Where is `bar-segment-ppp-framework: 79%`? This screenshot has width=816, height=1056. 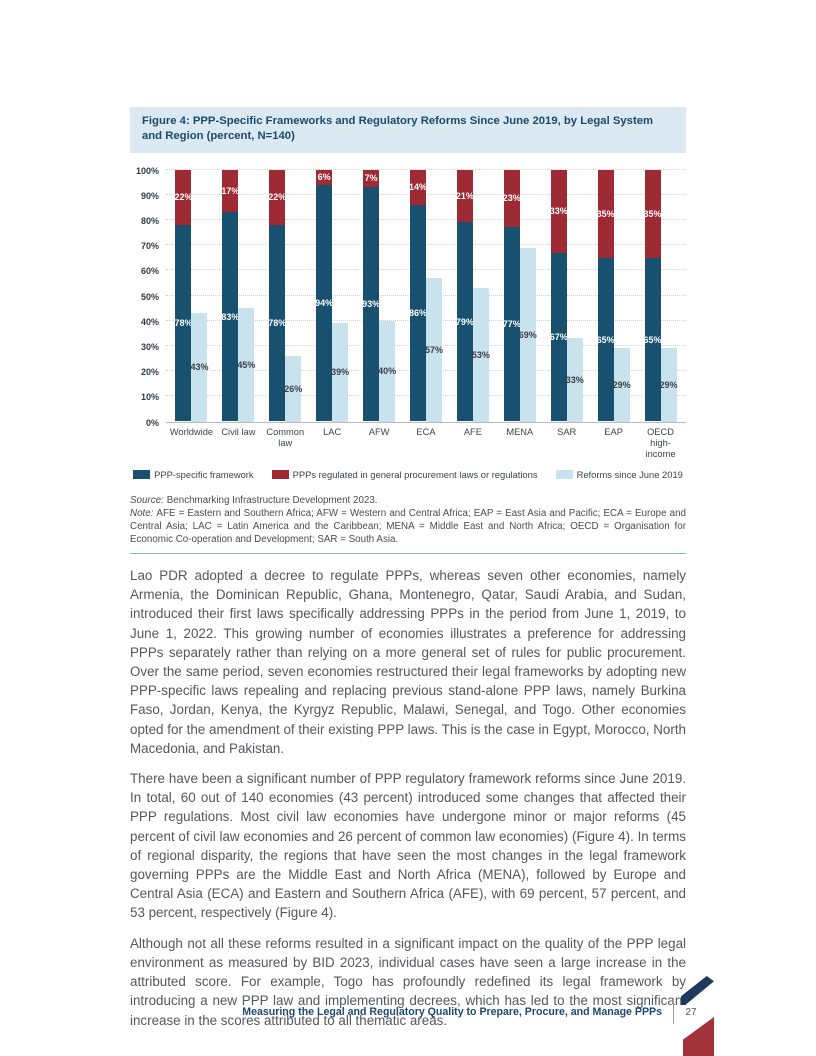 bar-segment-ppp-framework: 79% is located at coordinates (464, 322).